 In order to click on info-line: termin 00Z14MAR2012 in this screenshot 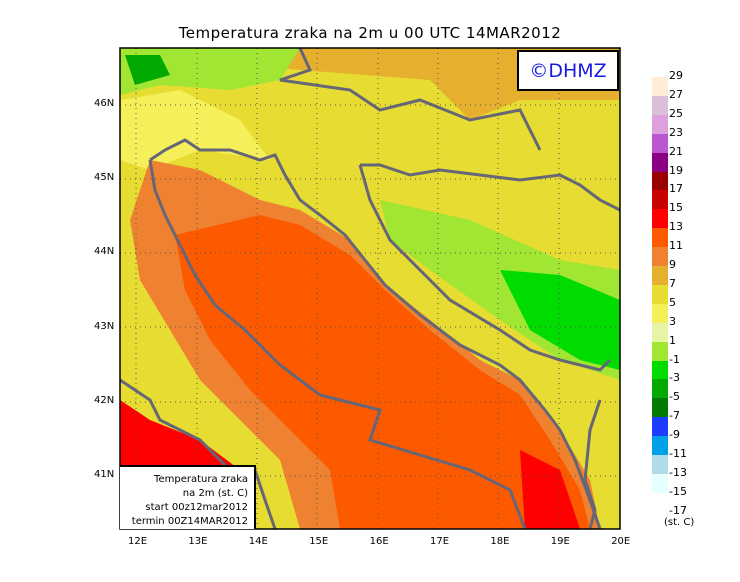, I will do `click(189, 521)`.